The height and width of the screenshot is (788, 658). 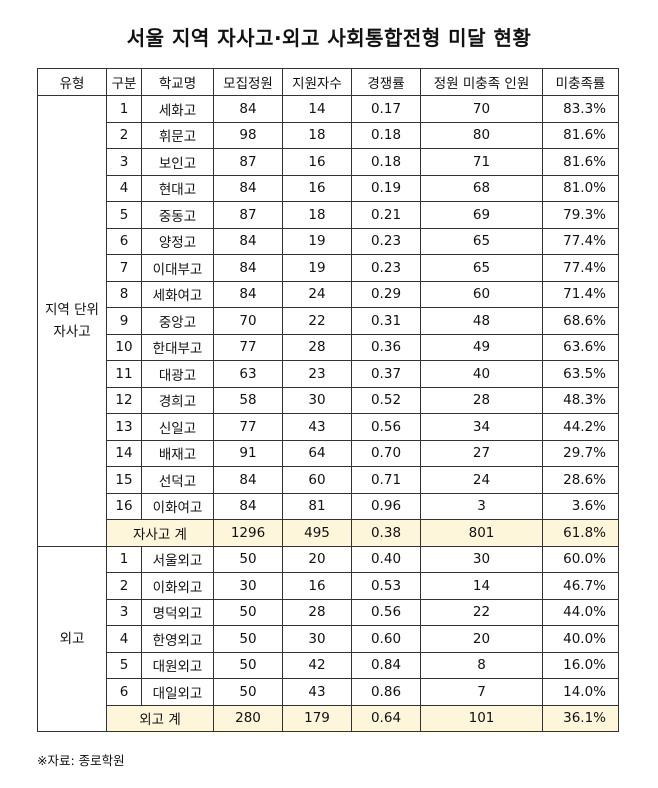 What do you see at coordinates (124, 480) in the screenshot?
I see `row-number-cell: 15` at bounding box center [124, 480].